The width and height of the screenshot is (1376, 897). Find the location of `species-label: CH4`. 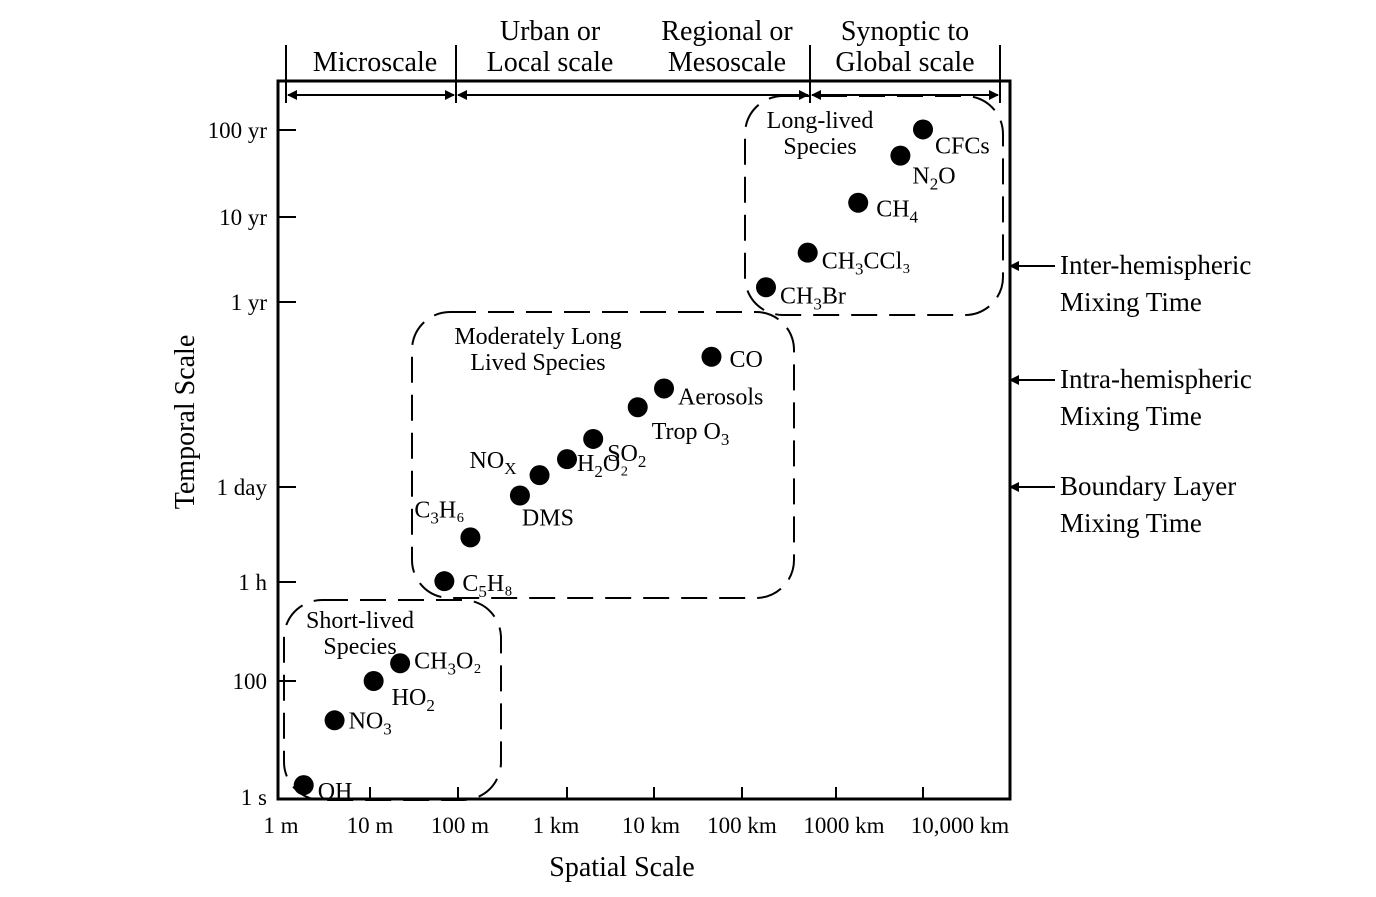

species-label: CH4 is located at coordinates (897, 212).